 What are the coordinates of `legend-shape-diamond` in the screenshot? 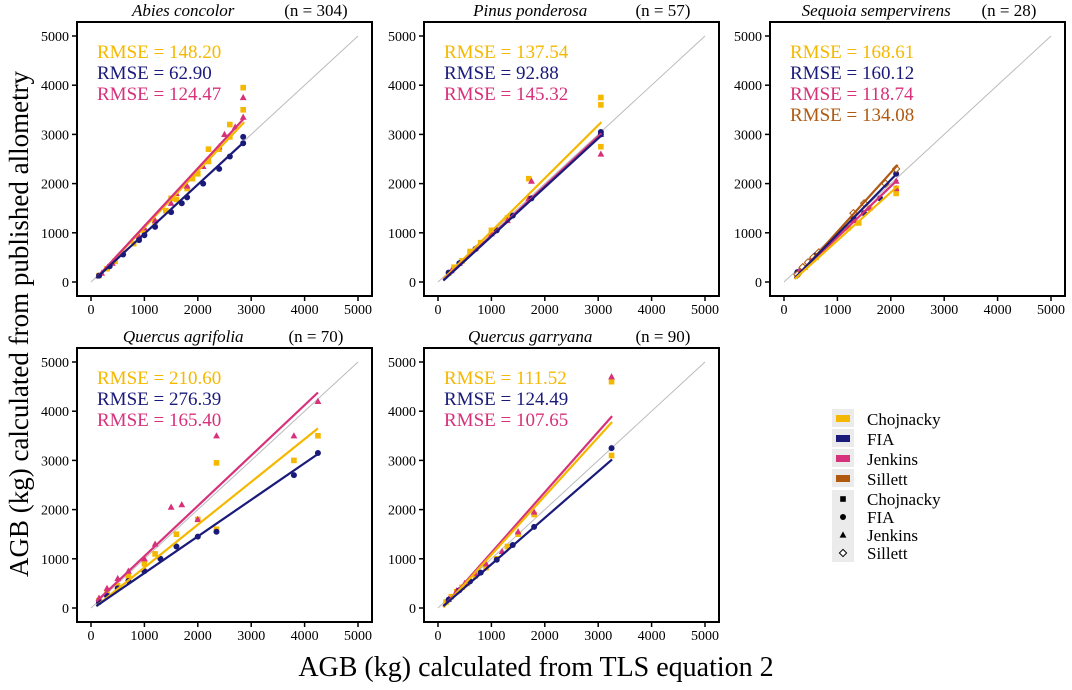 It's located at (843, 553).